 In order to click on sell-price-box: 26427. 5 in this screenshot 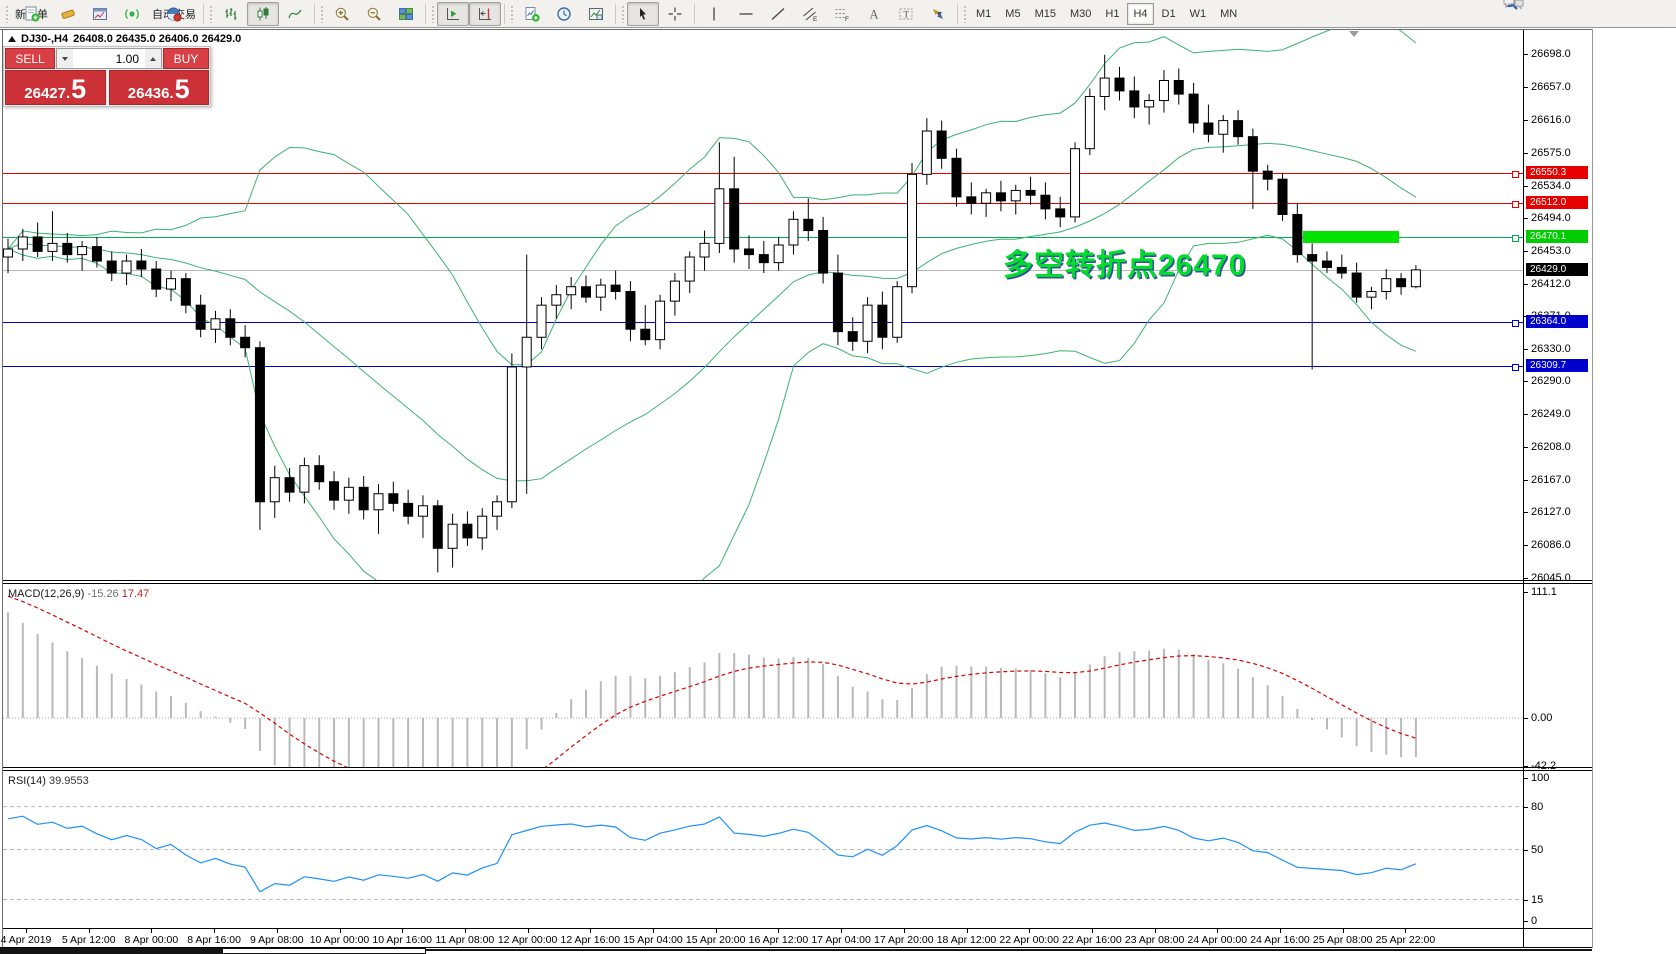, I will do `click(55, 87)`.